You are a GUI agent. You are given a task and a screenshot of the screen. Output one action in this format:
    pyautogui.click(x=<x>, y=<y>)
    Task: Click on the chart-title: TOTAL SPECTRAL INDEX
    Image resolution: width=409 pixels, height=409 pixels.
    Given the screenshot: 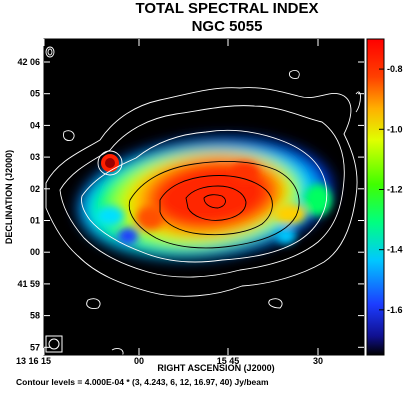 What is the action you would take?
    pyautogui.click(x=226, y=8)
    